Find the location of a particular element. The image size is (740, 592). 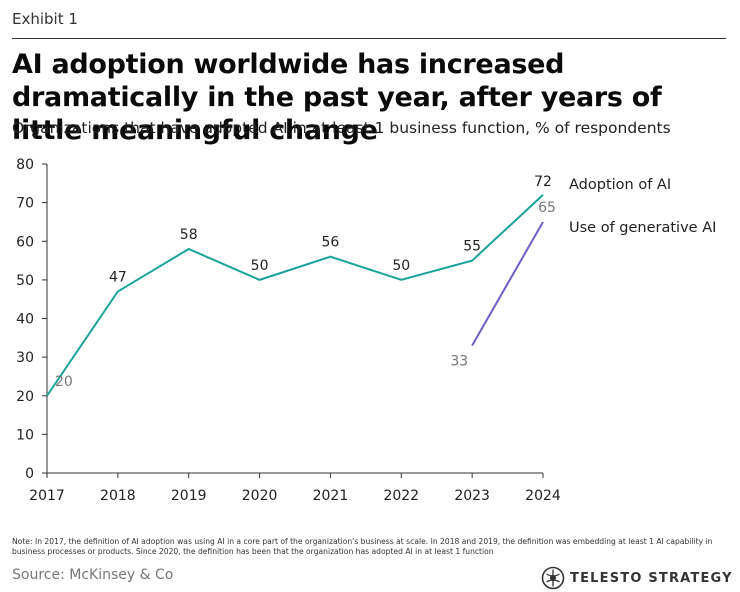

data-label: 58 is located at coordinates (189, 235).